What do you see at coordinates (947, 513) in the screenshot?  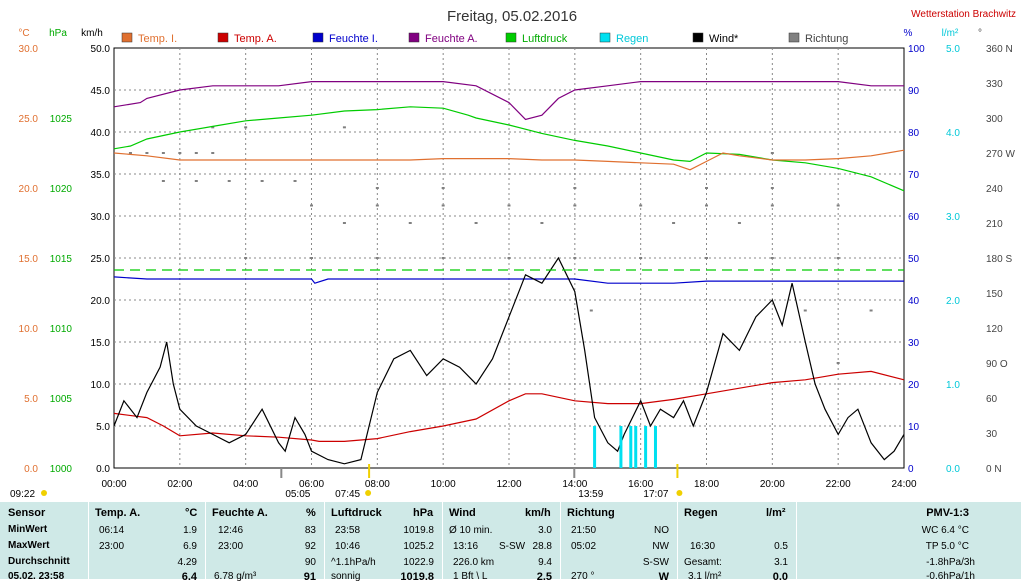 I see `pmv-header: PMV-1:3` at bounding box center [947, 513].